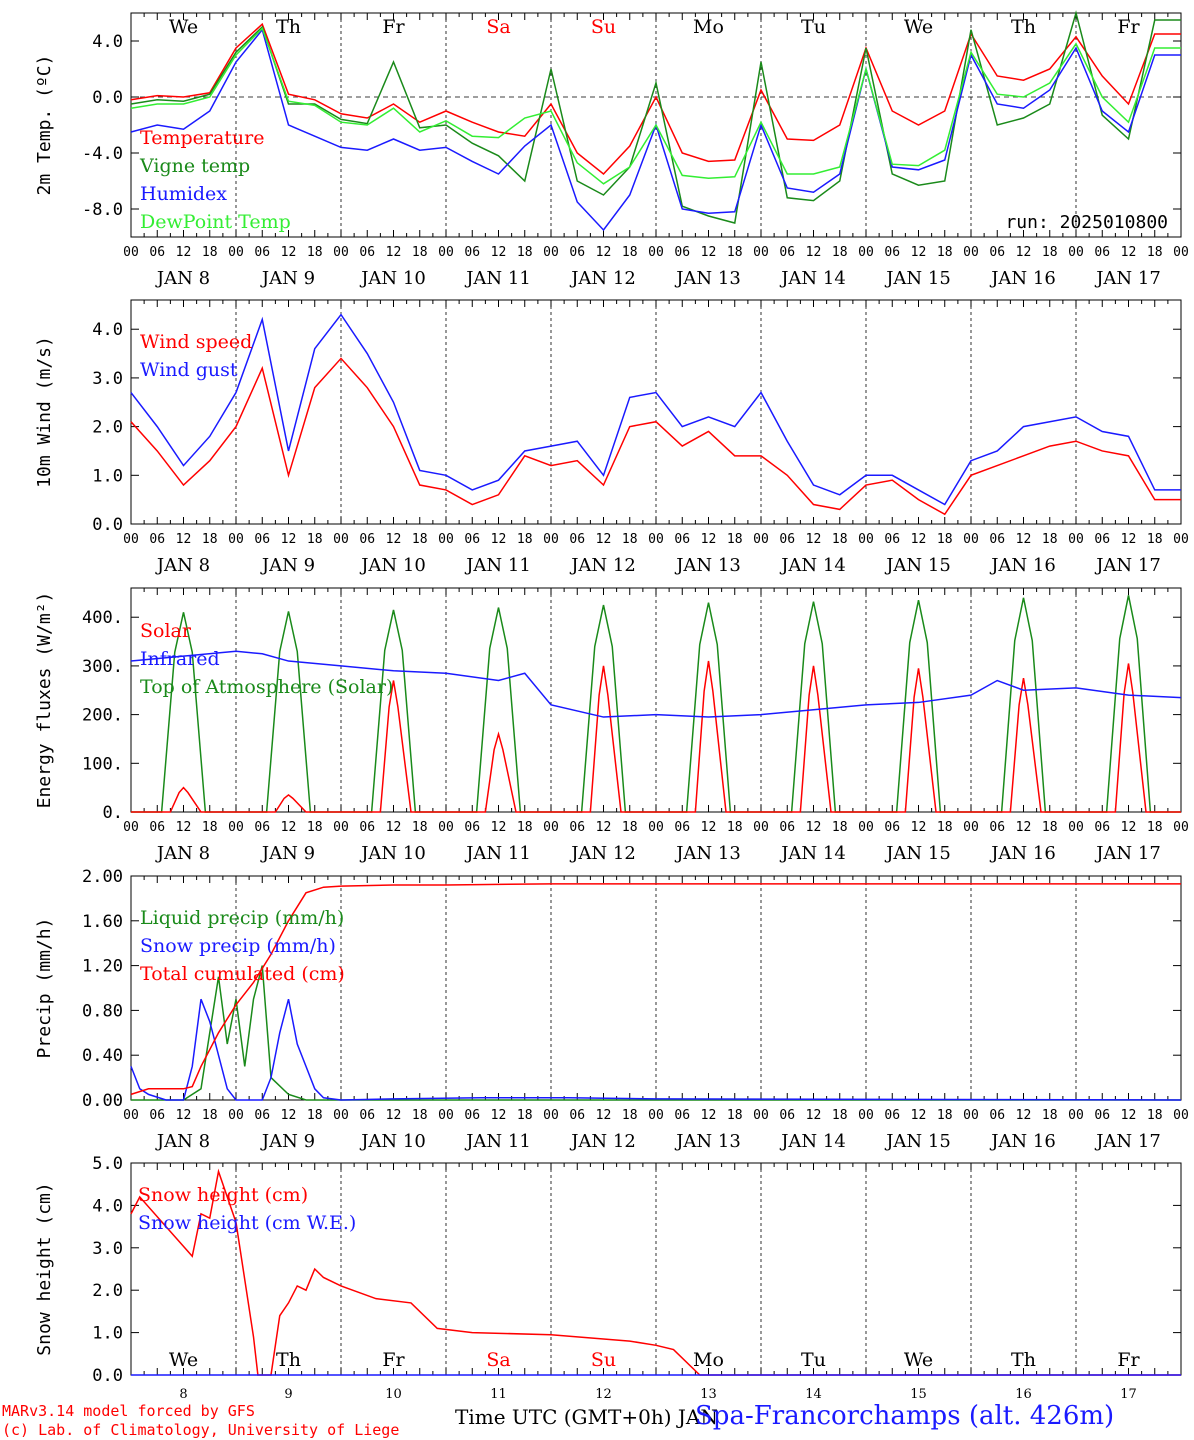 This screenshot has height=1440, width=1194. I want to click on date-label: JAN 16, so click(1022, 565).